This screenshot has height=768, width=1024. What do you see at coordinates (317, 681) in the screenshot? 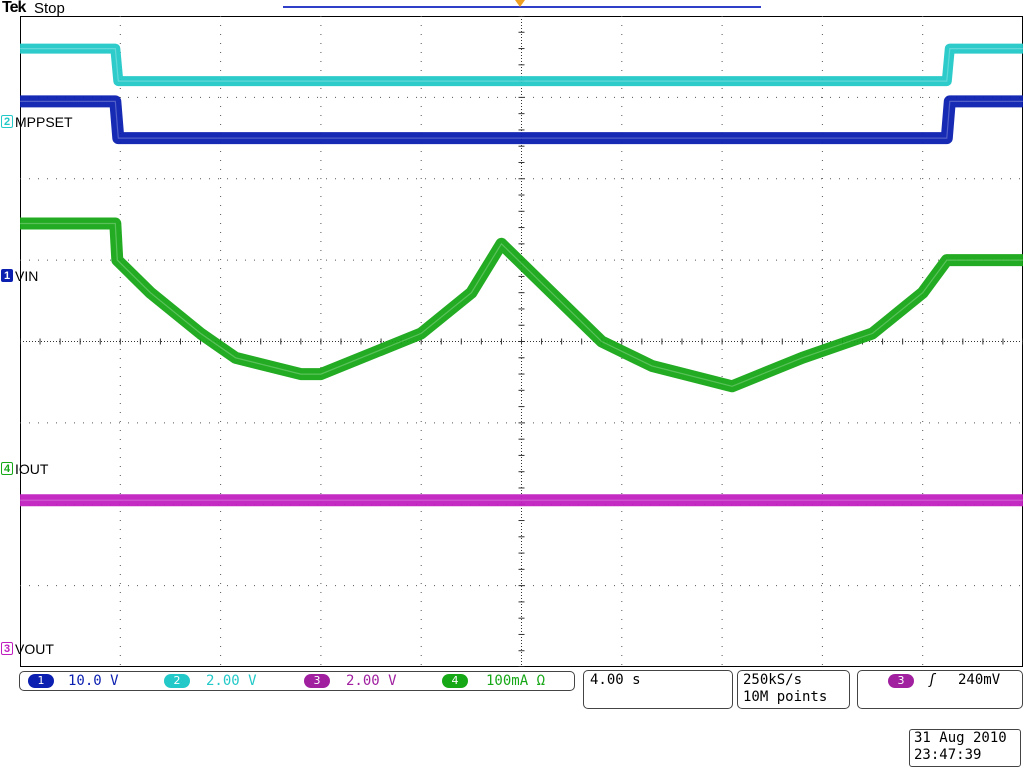
I see `ch3-chip: 3` at bounding box center [317, 681].